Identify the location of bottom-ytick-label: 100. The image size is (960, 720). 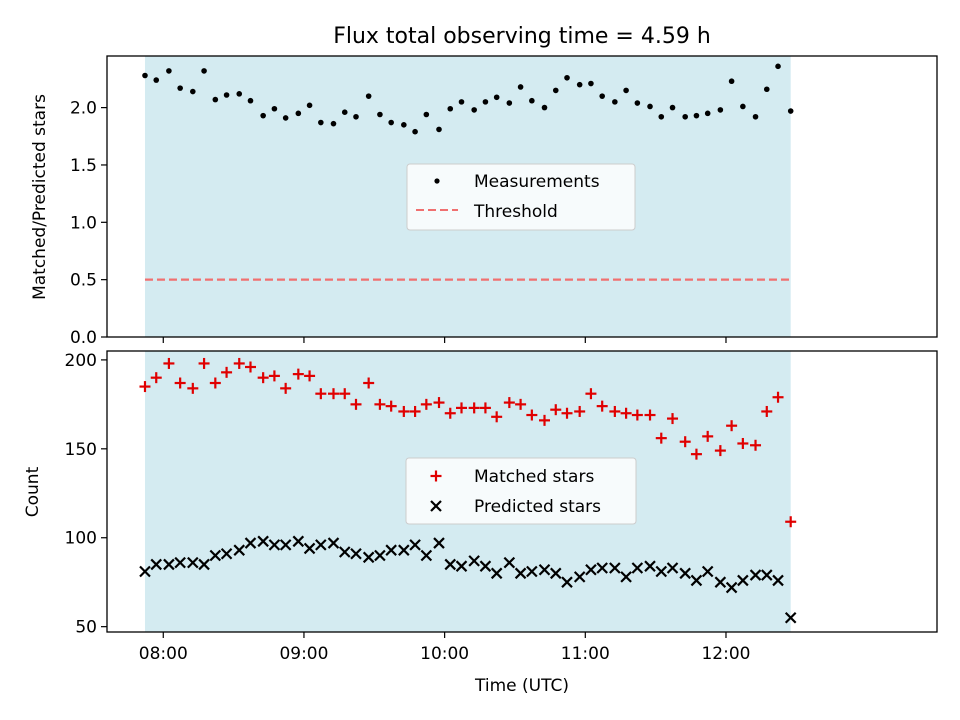
(81, 539).